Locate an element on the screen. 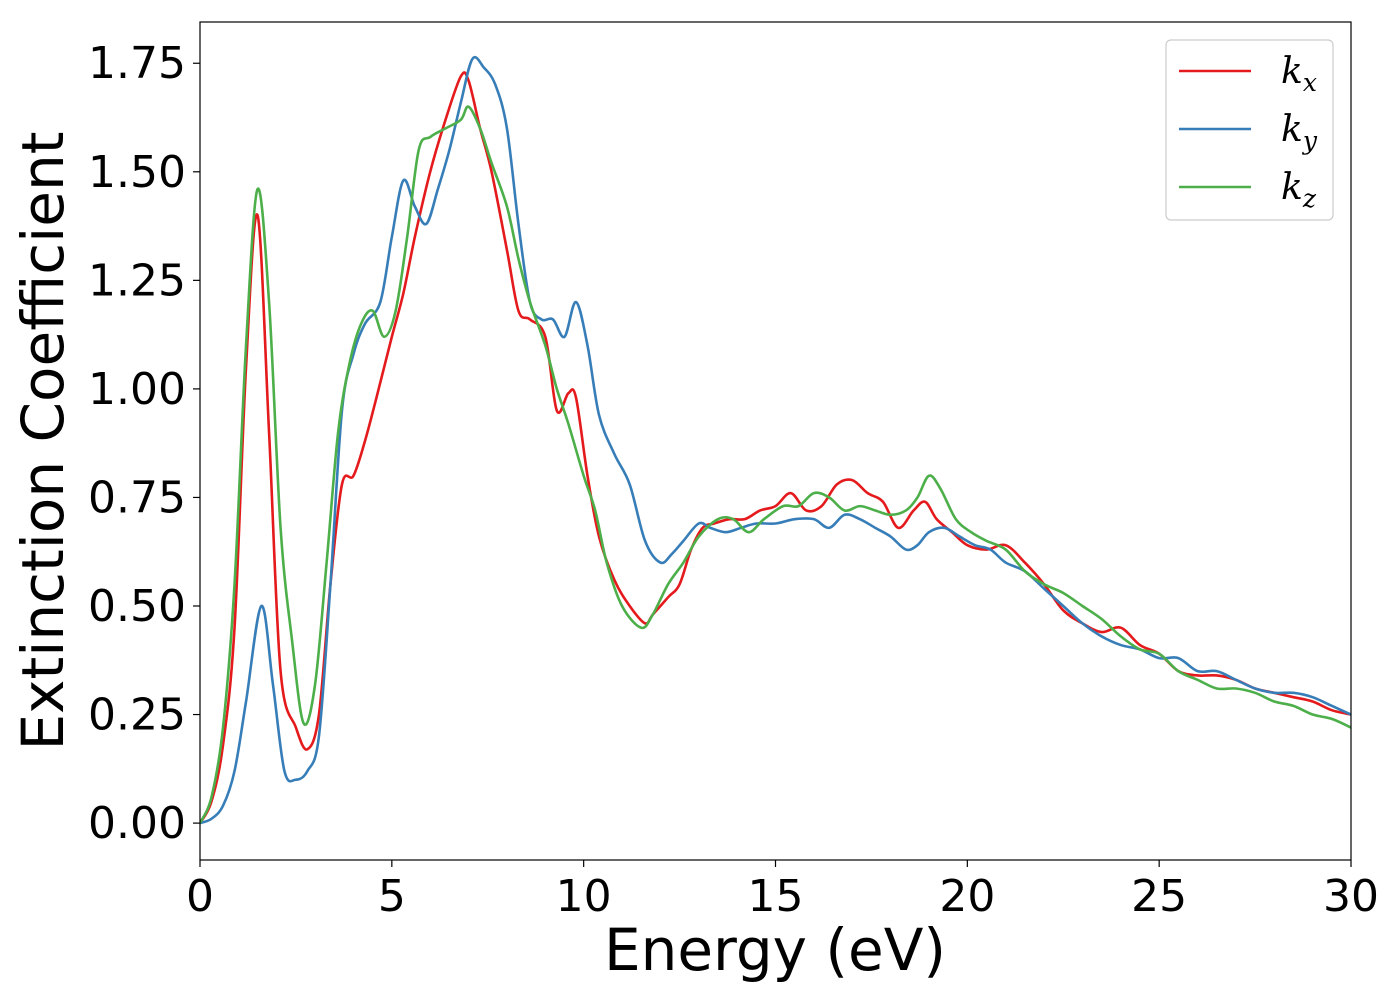  y-tick-label: 1.75 is located at coordinates (137, 63).